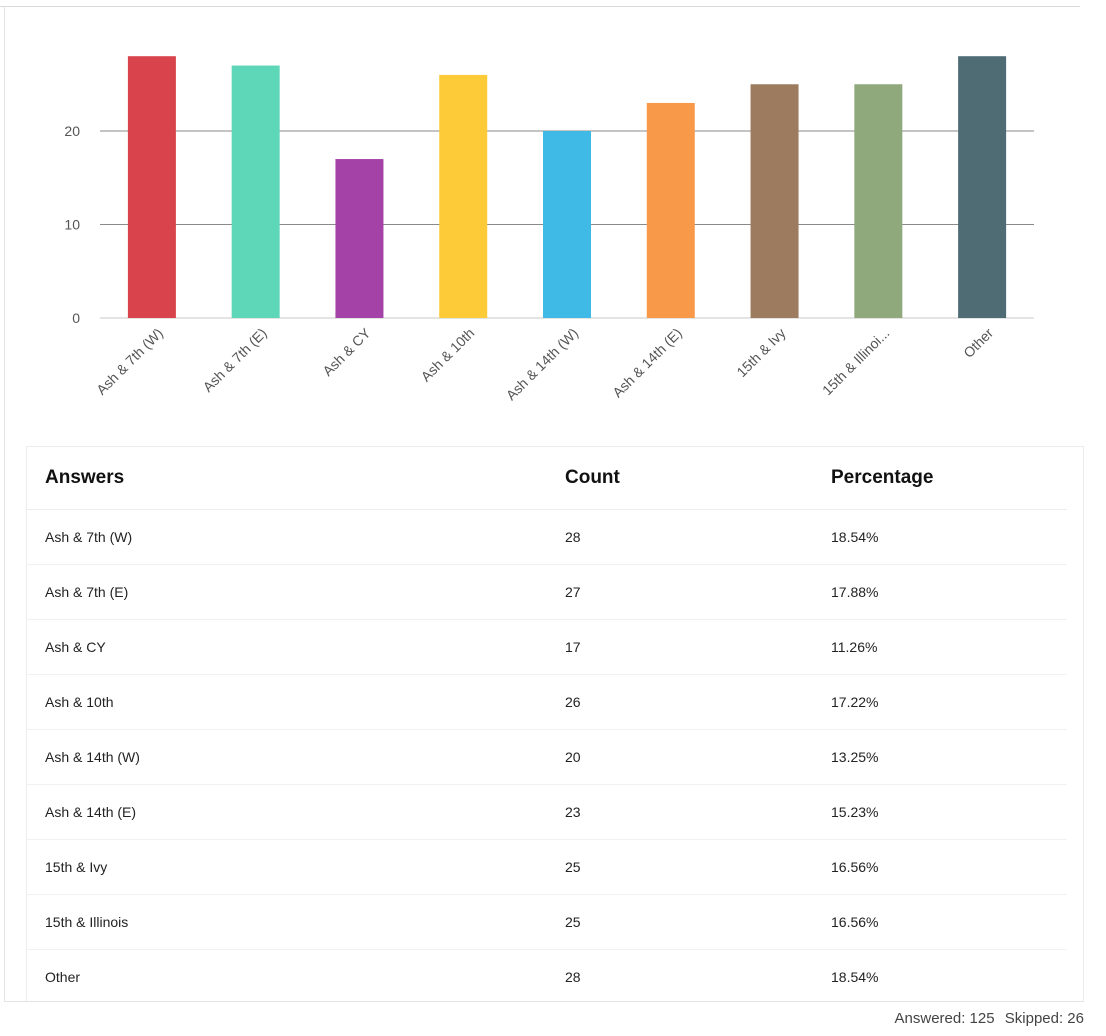  What do you see at coordinates (760, 352) in the screenshot?
I see `x-tick-label: 15th & Ivy` at bounding box center [760, 352].